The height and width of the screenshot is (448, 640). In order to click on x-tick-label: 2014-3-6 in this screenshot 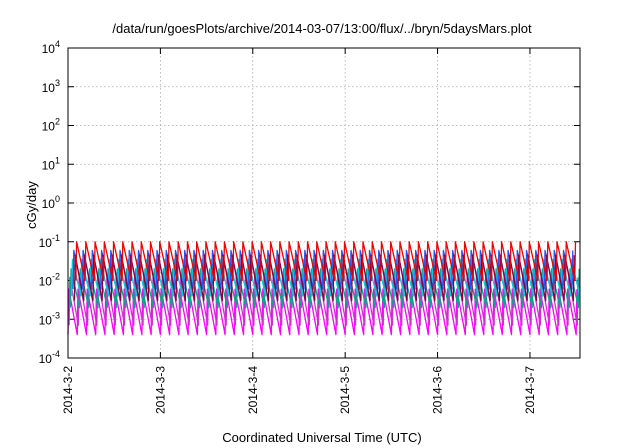, I will do `click(438, 390)`.